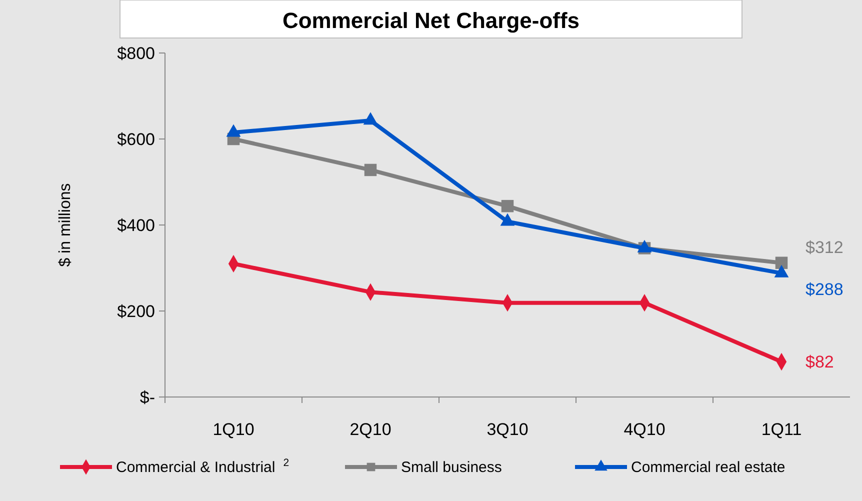 The image size is (862, 501). What do you see at coordinates (136, 53) in the screenshot?
I see `y-tick-label: $800` at bounding box center [136, 53].